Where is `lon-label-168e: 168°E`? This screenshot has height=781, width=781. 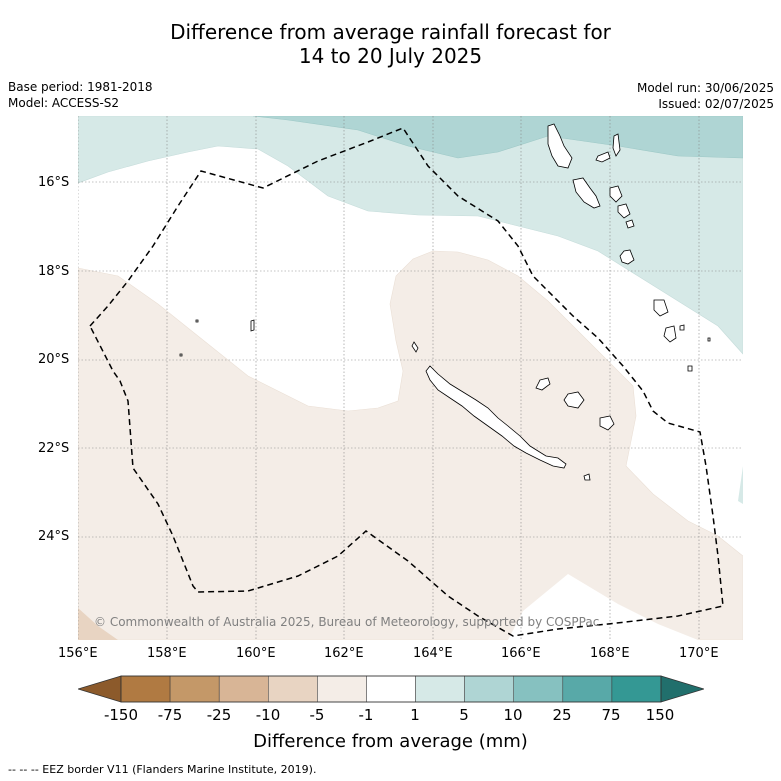
lon-label-168e: 168°E is located at coordinates (610, 653).